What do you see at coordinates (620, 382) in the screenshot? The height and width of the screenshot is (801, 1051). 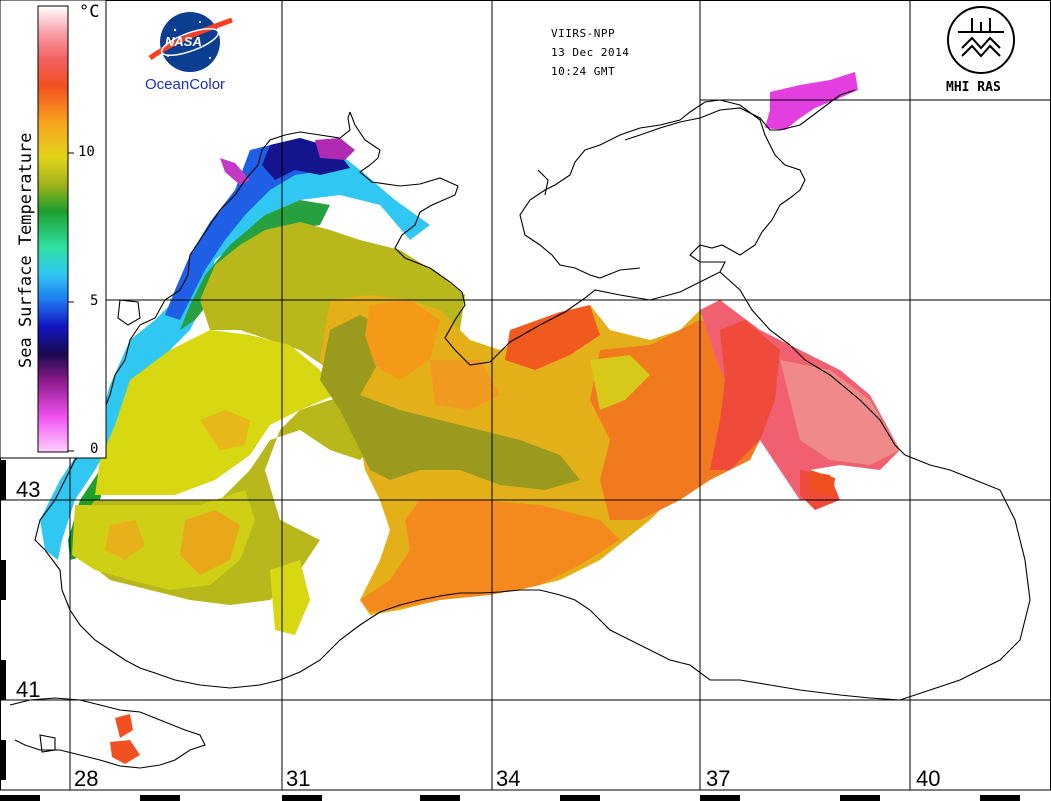 I see `sst-east-yellow` at bounding box center [620, 382].